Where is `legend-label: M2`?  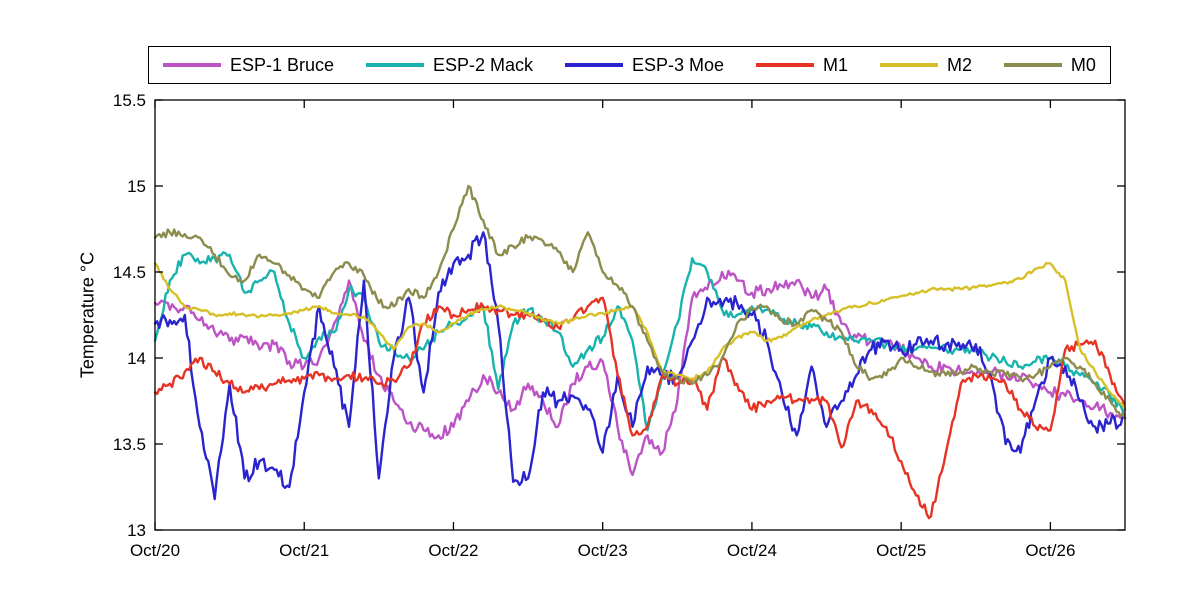
legend-label: M2 is located at coordinates (959, 64).